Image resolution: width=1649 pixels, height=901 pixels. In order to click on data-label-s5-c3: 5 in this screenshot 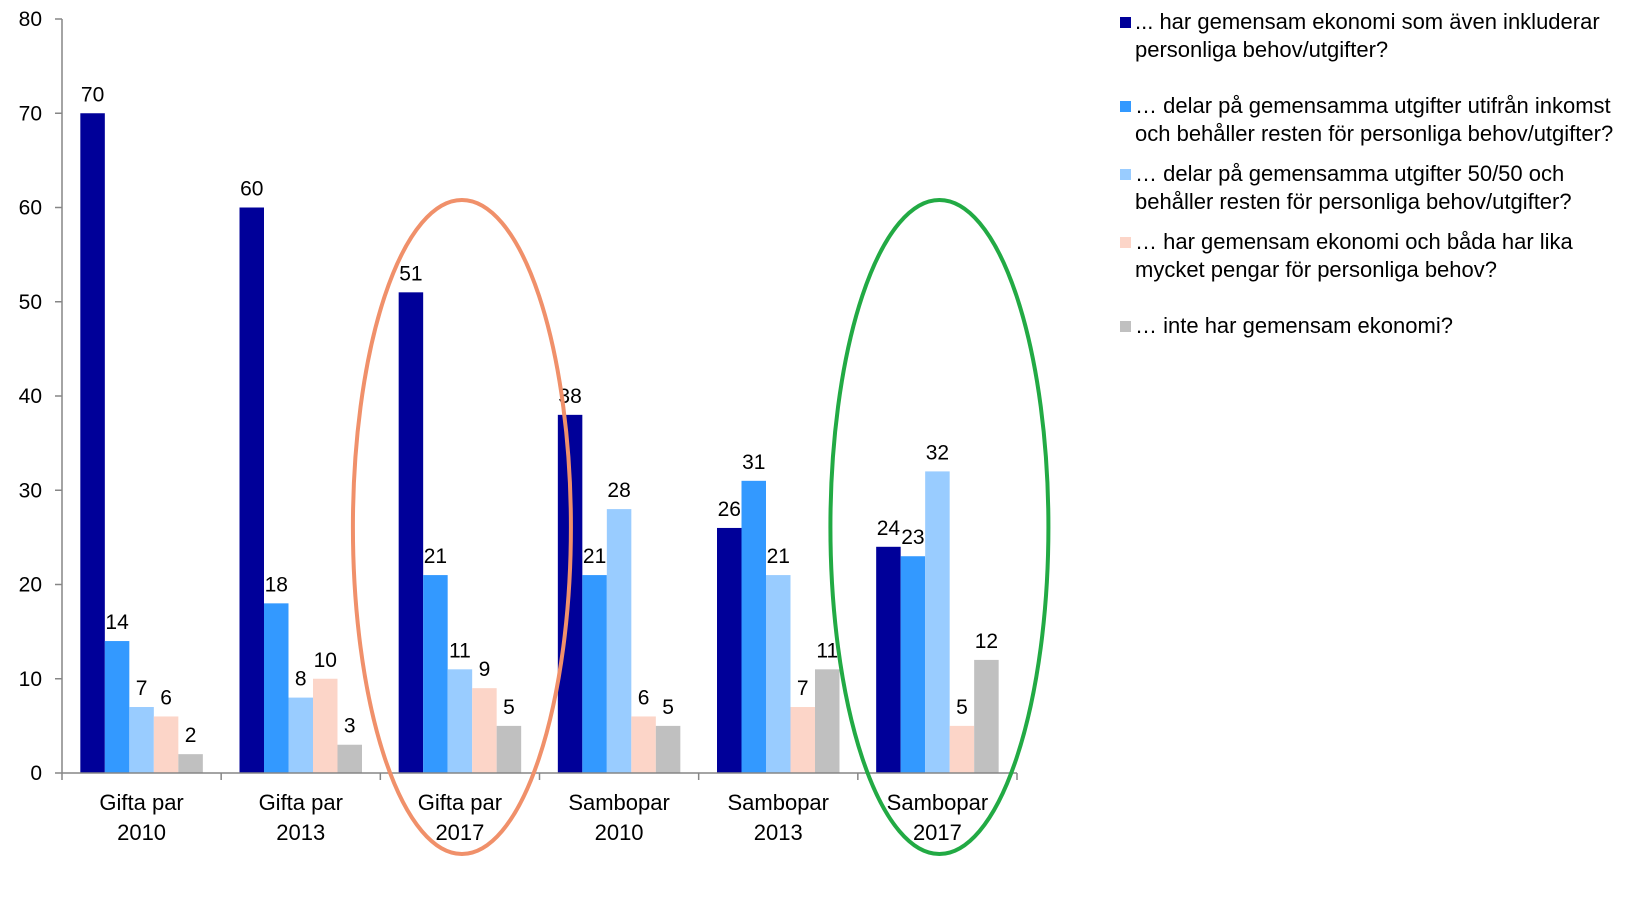, I will do `click(509, 707)`.